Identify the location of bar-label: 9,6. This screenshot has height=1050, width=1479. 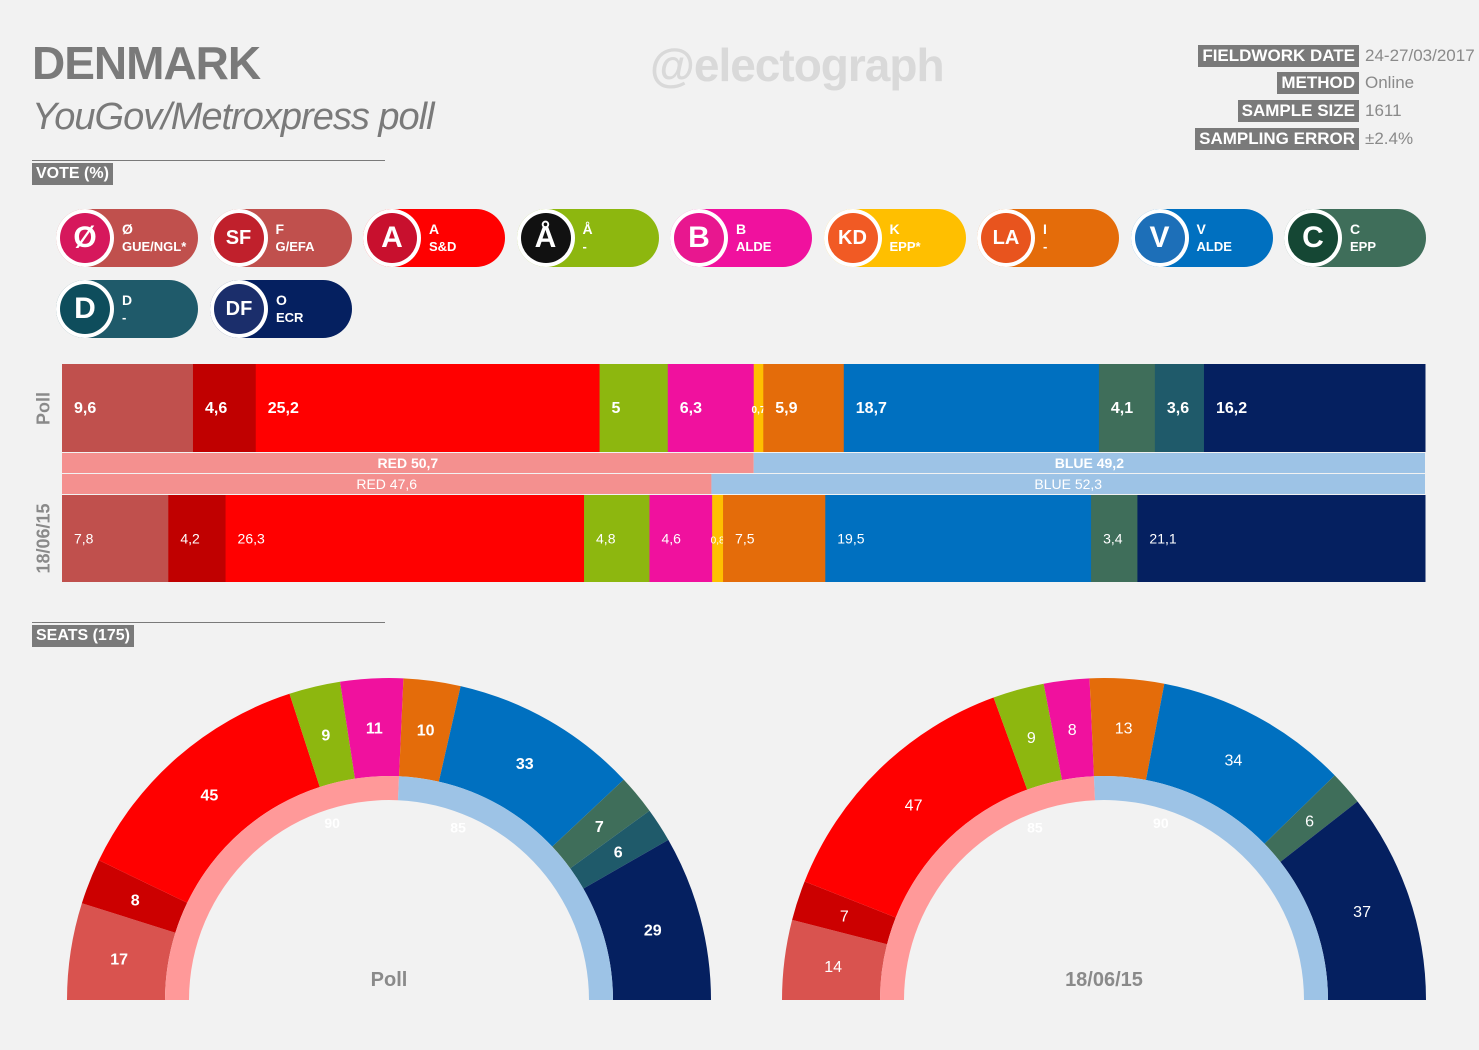
(85, 408).